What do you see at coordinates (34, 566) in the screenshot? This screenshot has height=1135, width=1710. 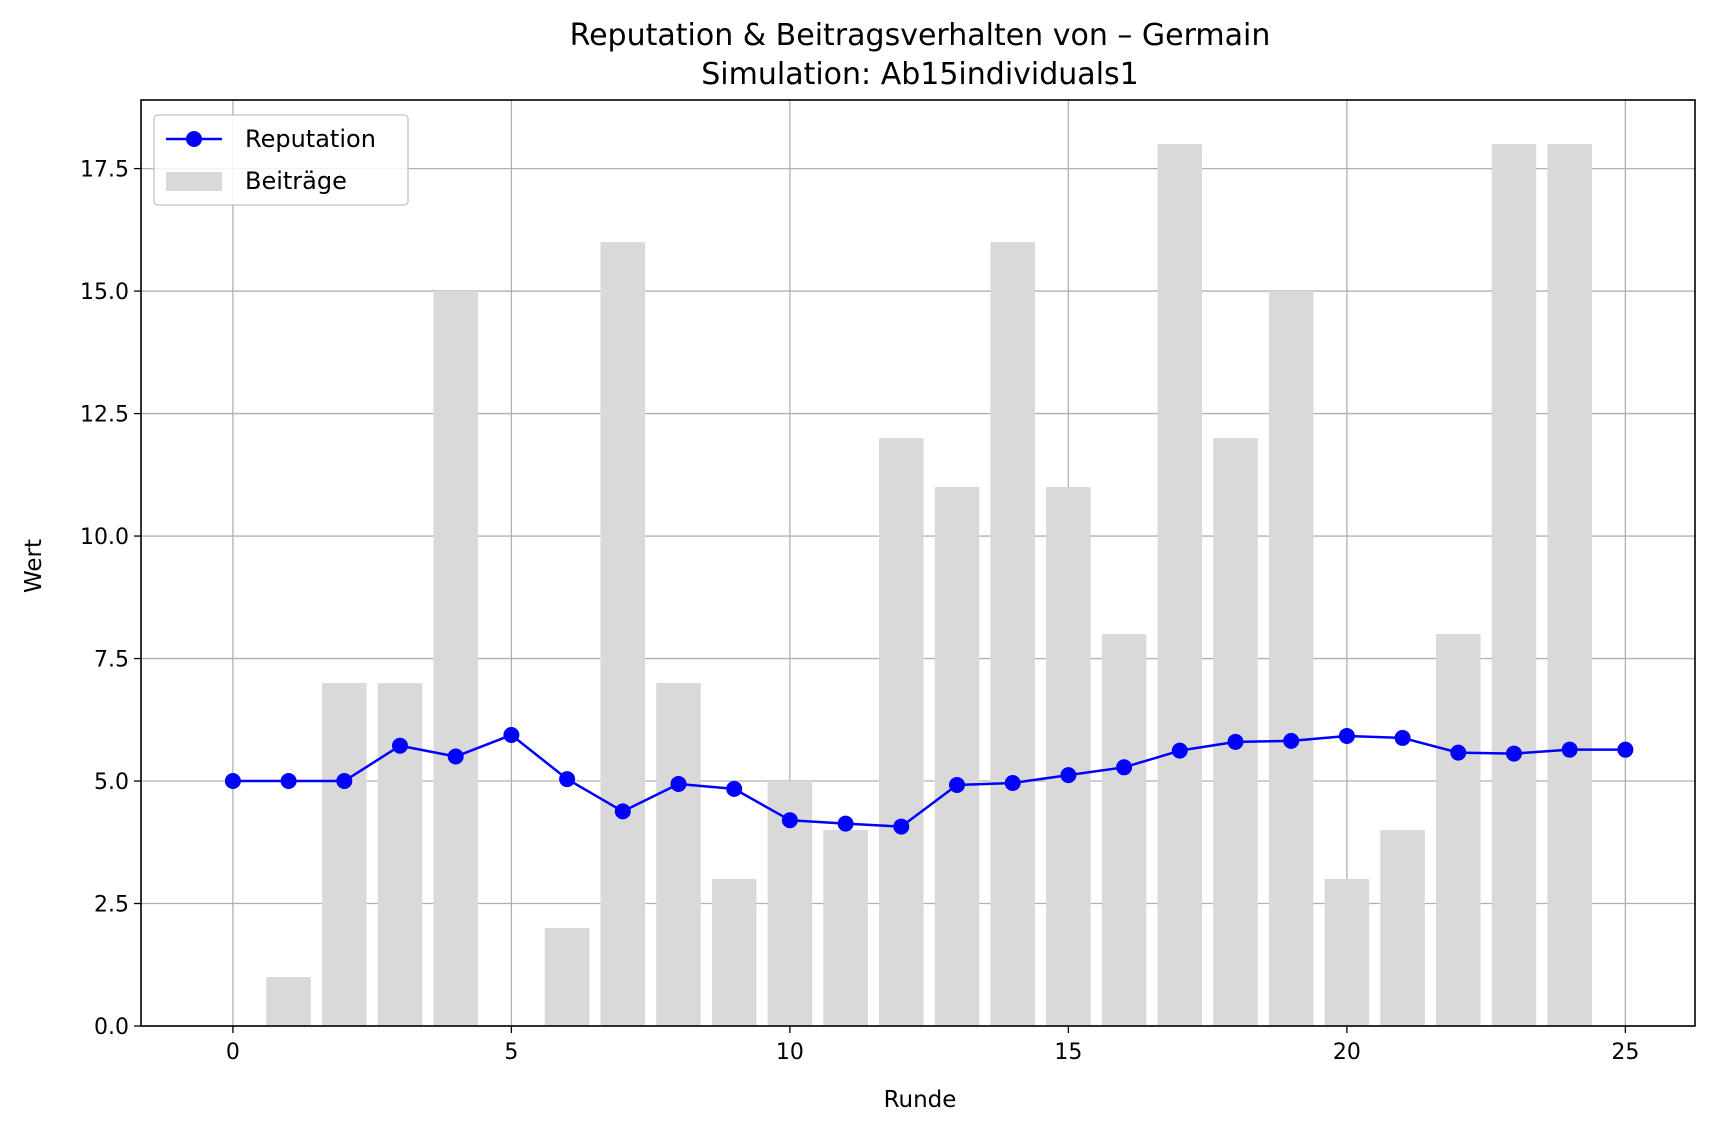 I see `y-axis-label: Wert` at bounding box center [34, 566].